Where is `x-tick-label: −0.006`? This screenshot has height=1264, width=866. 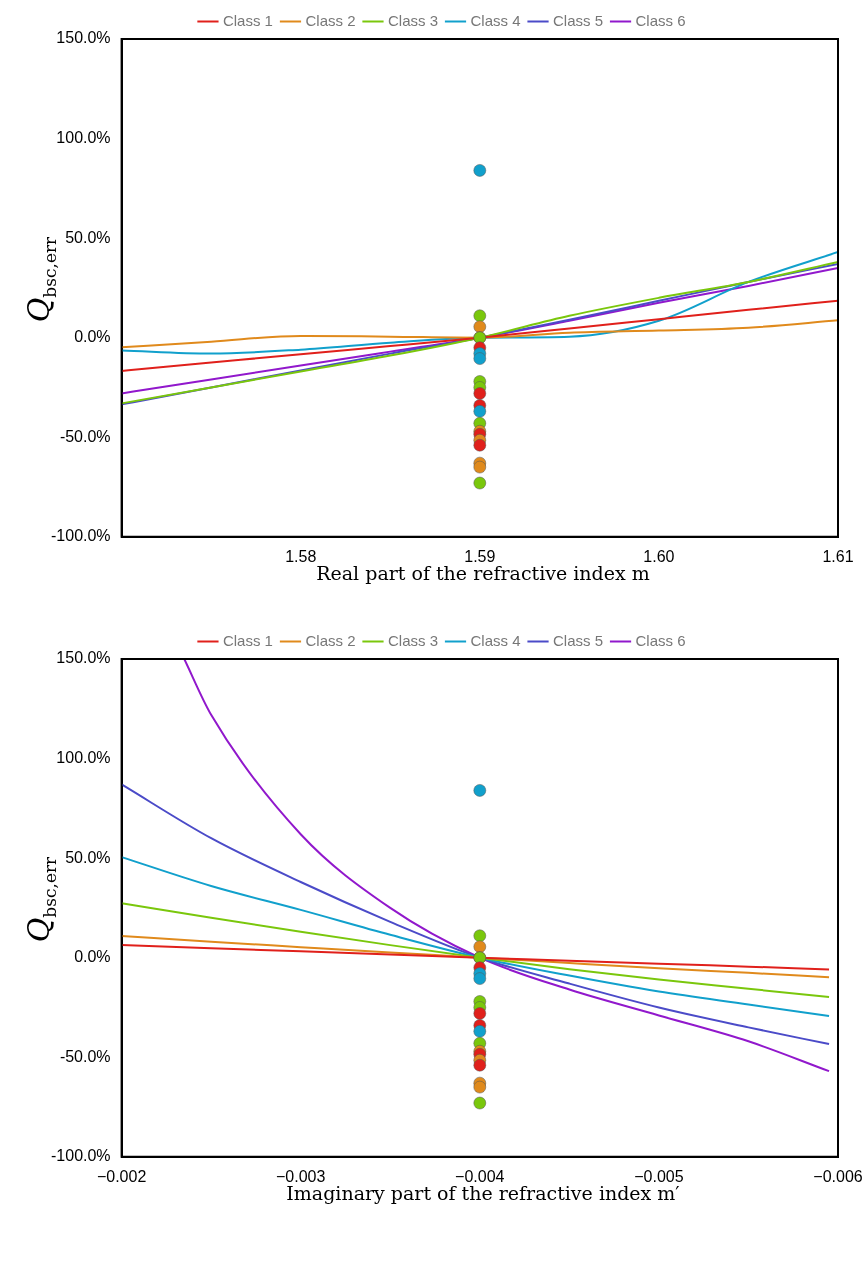 x-tick-label: −0.006 is located at coordinates (838, 1176).